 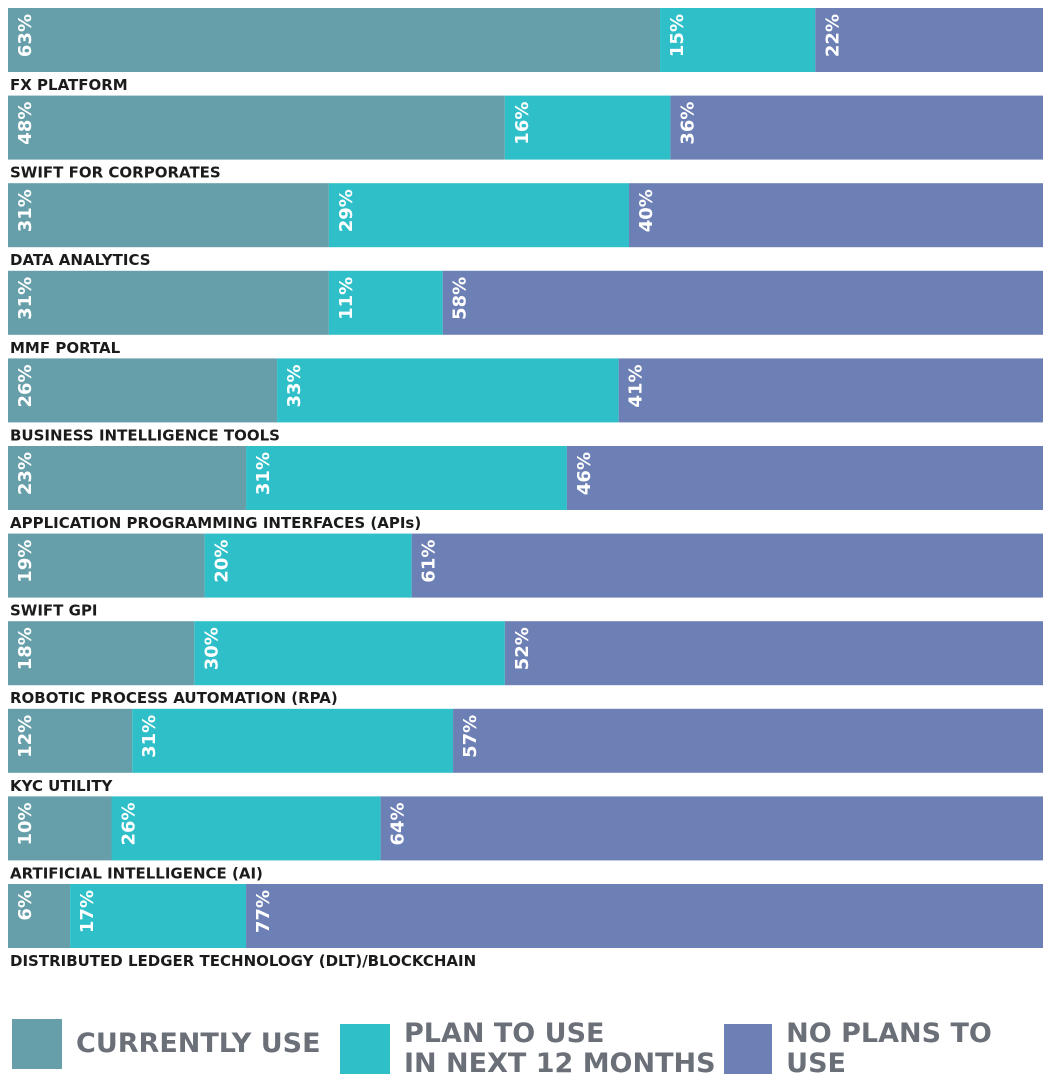 I want to click on legend-label: PLAN TO USE IN NEXT 12 MONTHS, so click(x=560, y=1048).